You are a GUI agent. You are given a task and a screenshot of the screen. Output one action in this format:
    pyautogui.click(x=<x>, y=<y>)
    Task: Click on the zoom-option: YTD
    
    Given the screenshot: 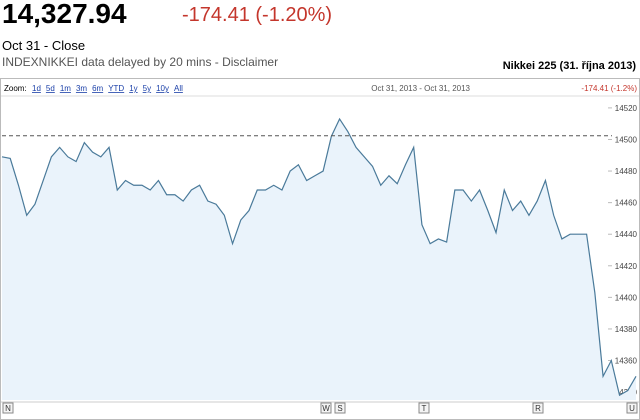 What is the action you would take?
    pyautogui.click(x=116, y=88)
    